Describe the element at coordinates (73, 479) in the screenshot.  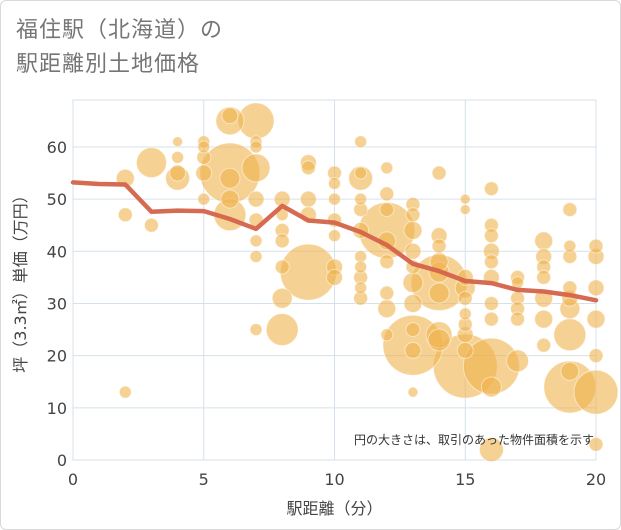
I see `x-tick-label: 0` at that location.